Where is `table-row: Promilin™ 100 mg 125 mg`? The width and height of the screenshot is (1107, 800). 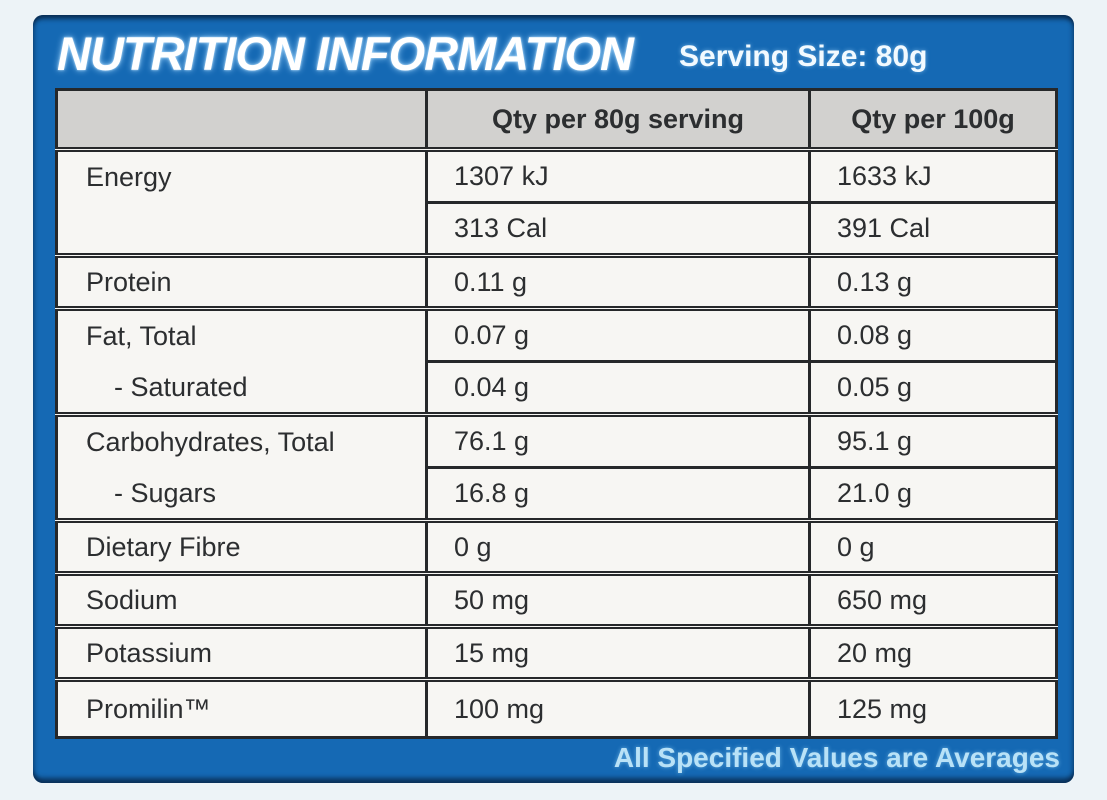
table-row: Promilin™ 100 mg 125 mg is located at coordinates (556, 707).